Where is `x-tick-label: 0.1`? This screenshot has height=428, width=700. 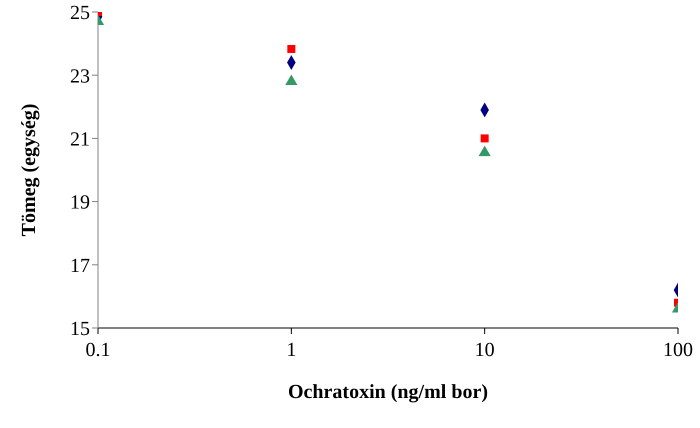 x-tick-label: 0.1 is located at coordinates (98, 350).